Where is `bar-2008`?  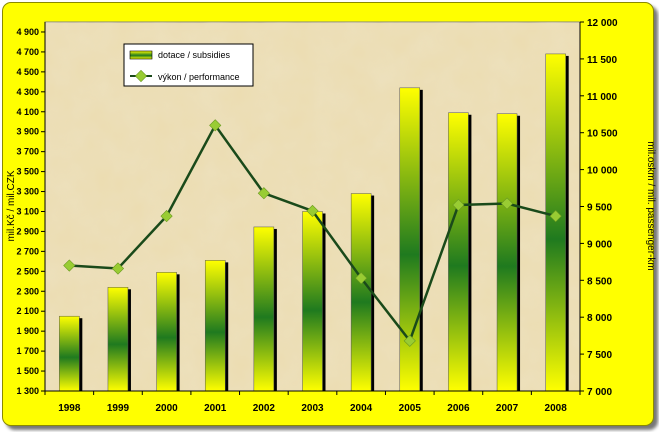
bar-2008 is located at coordinates (555, 222).